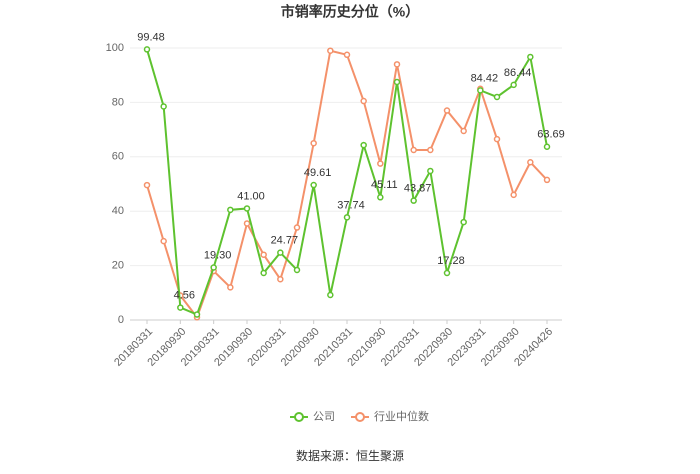 This screenshot has width=700, height=474. What do you see at coordinates (285, 241) in the screenshot?
I see `value-label: 24.77` at bounding box center [285, 241].